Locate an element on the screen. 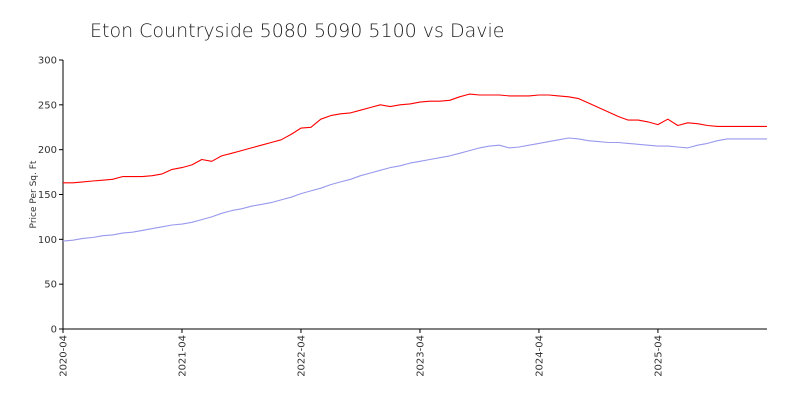 This screenshot has width=800, height=400. y-tick-label: 200 is located at coordinates (47, 150).